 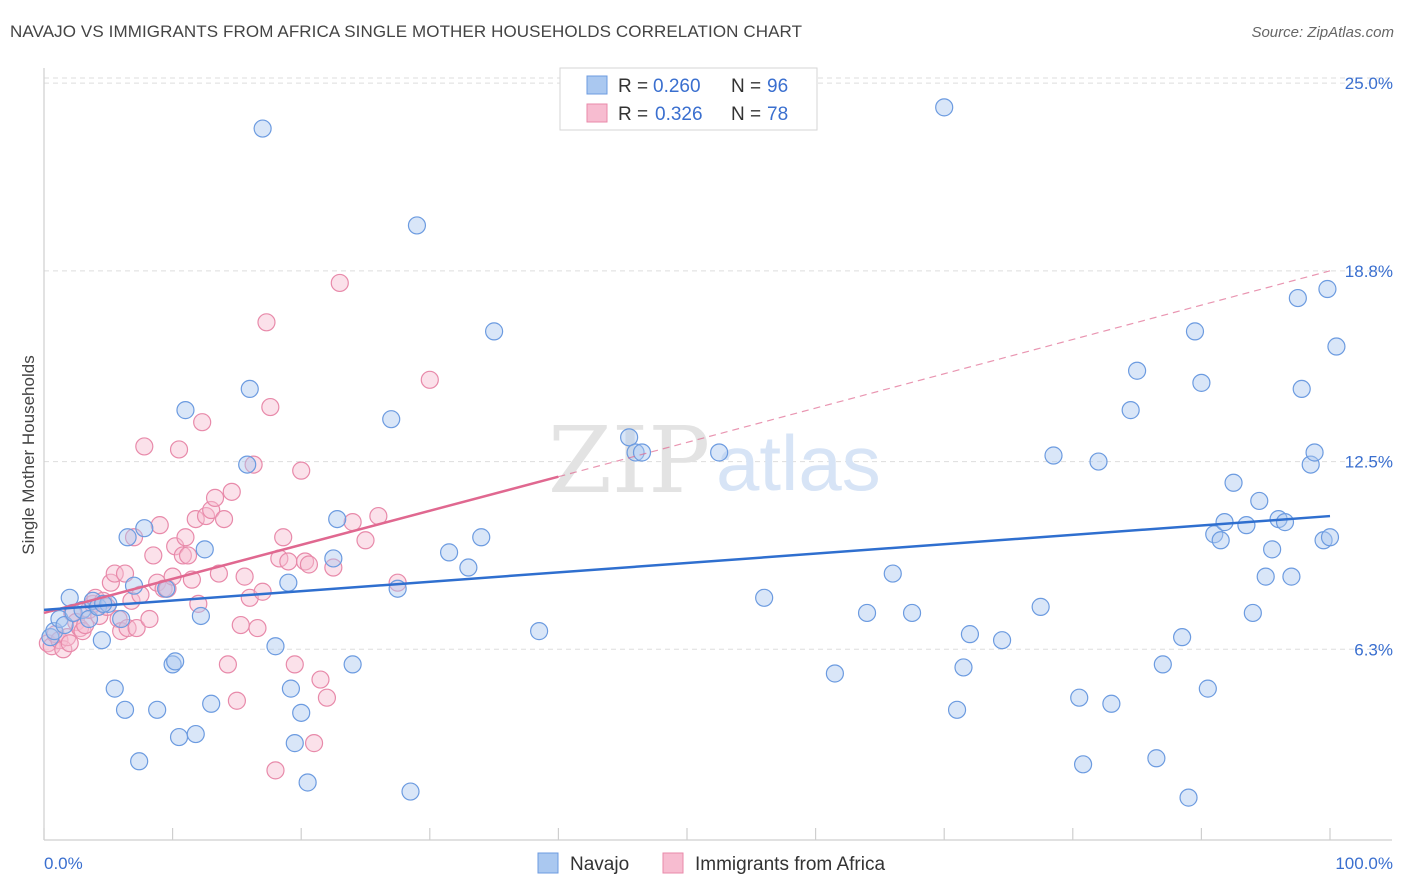 I want to click on y-axis-label: Single Mother Households, so click(x=28, y=454).